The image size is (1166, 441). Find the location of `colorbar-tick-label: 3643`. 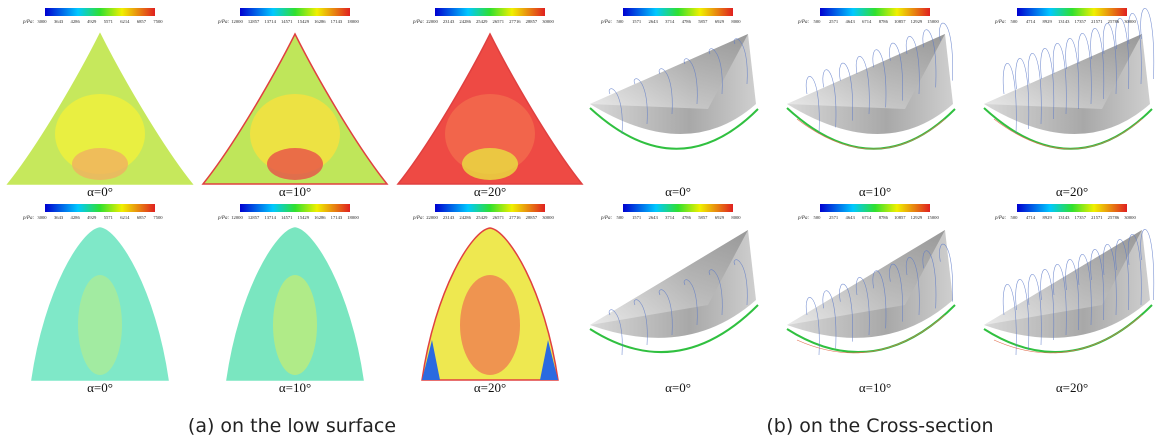

colorbar-tick-label: 3643 is located at coordinates (59, 217).